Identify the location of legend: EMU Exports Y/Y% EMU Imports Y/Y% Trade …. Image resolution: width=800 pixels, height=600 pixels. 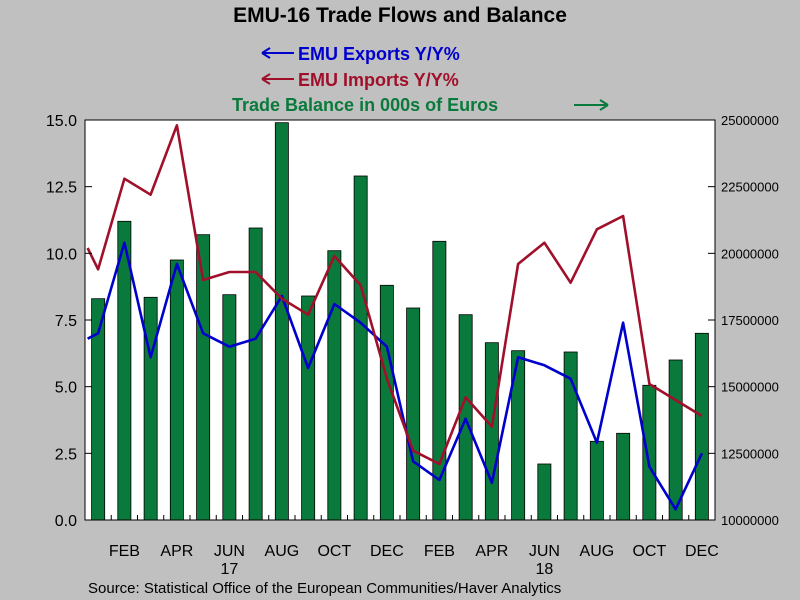
(420, 79).